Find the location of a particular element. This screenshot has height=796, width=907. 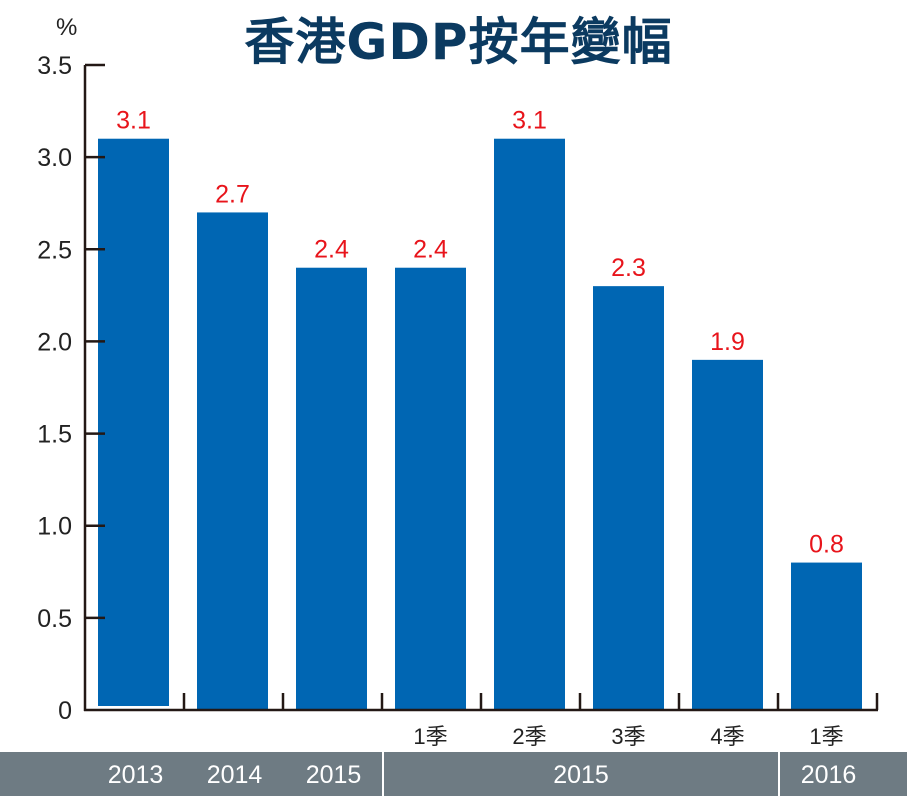

quarter-label: 4季 is located at coordinates (727, 736).